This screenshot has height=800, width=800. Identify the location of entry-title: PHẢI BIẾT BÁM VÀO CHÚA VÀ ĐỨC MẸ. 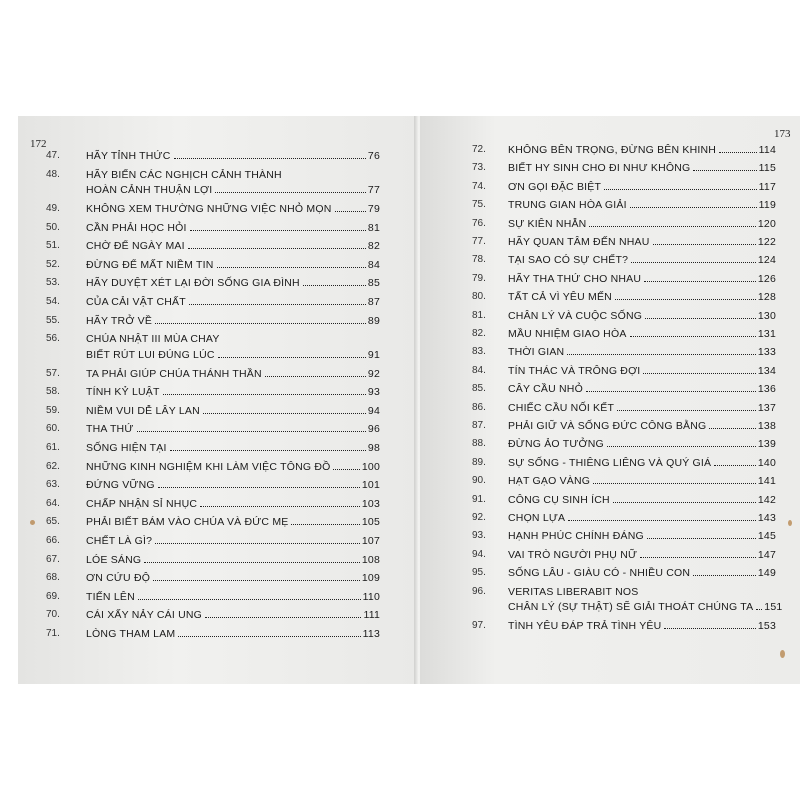
(187, 522).